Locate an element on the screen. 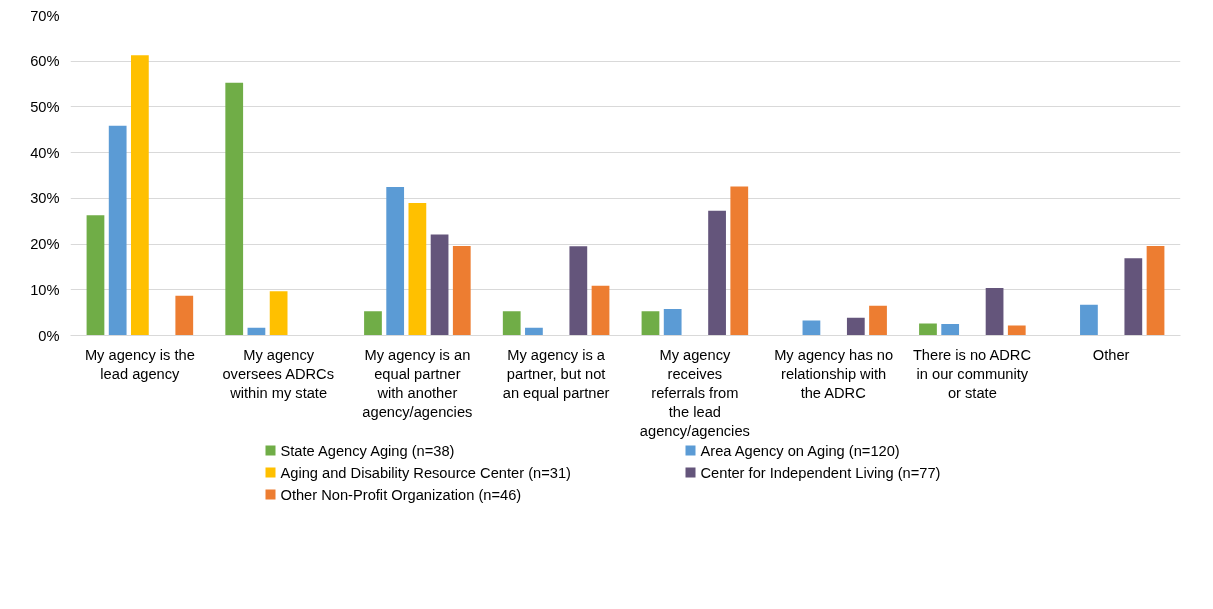 The width and height of the screenshot is (1213, 609). x-tick-label: My agency is an equal partner with another agency/agencies is located at coordinates (417, 383).